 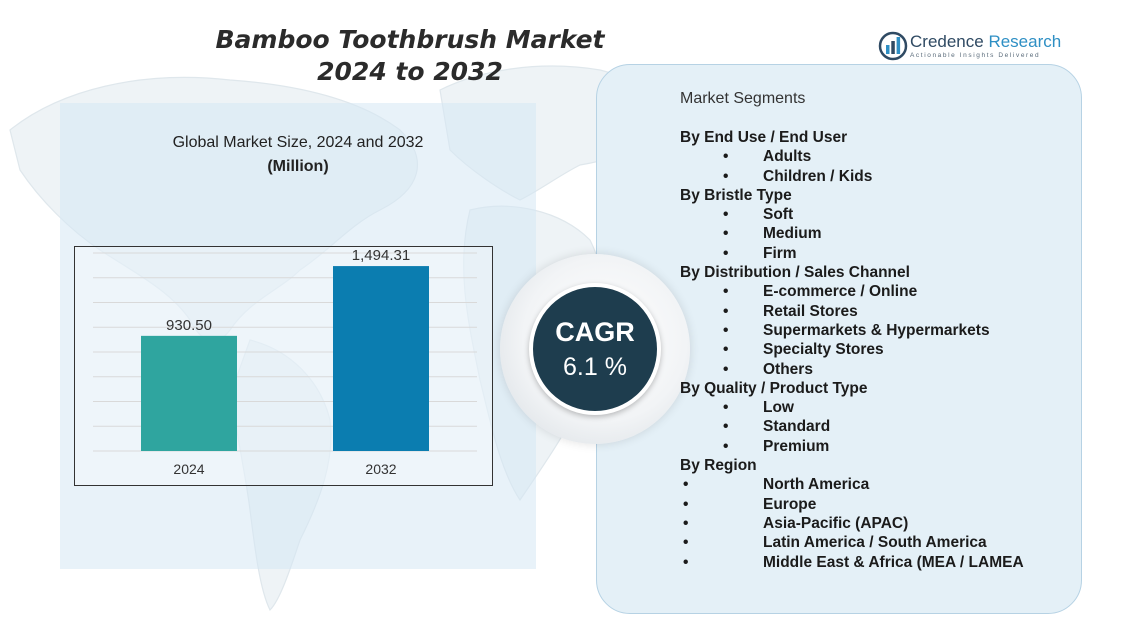 What do you see at coordinates (880, 426) in the screenshot?
I see `segment-item: • Standard` at bounding box center [880, 426].